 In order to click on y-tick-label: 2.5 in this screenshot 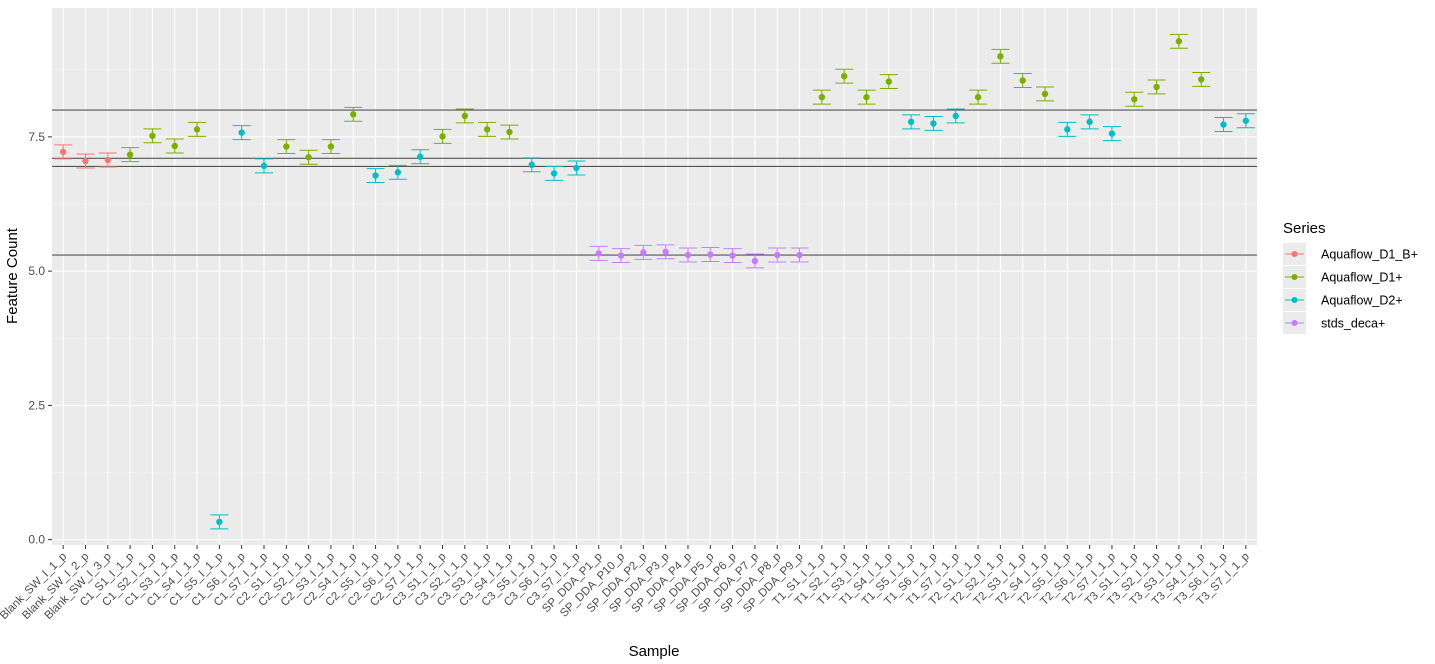, I will do `click(36, 405)`.